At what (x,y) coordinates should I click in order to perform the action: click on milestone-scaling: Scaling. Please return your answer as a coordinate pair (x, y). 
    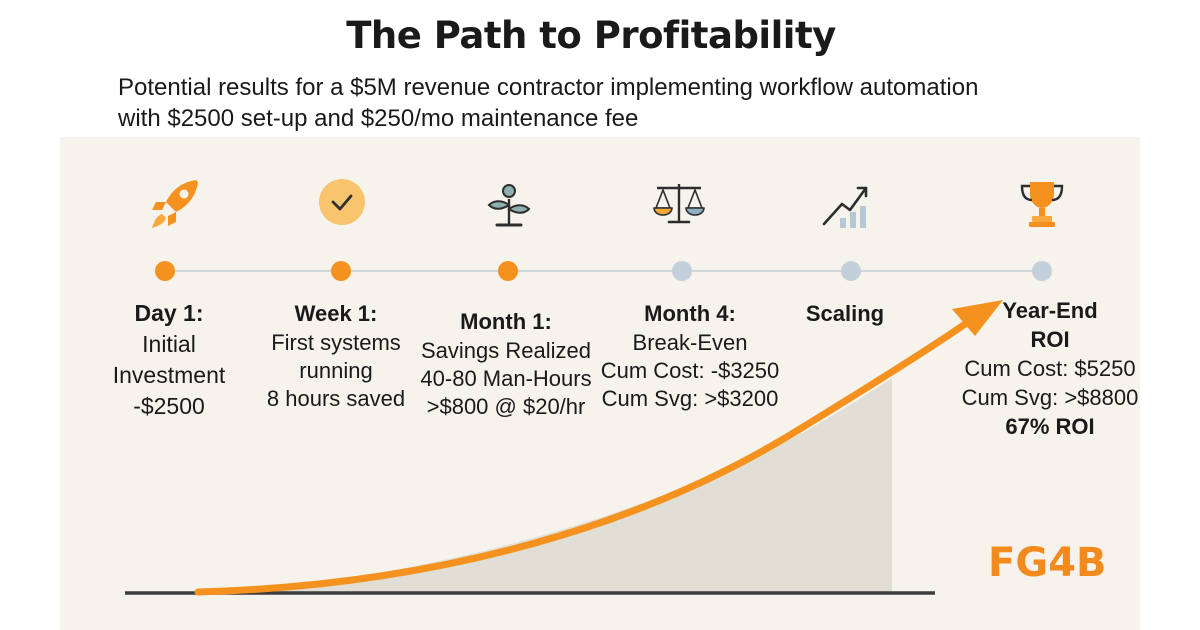
    Looking at the image, I should click on (845, 313).